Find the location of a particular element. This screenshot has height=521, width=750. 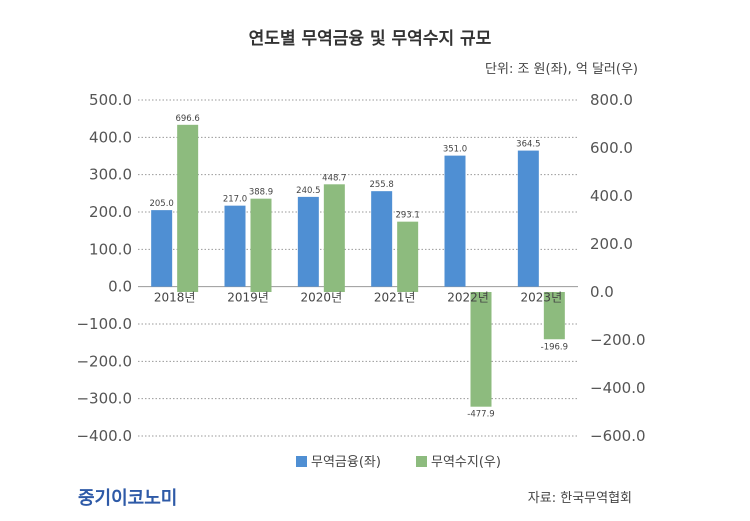

y-left-tick-label: 0.0 is located at coordinates (120, 287).